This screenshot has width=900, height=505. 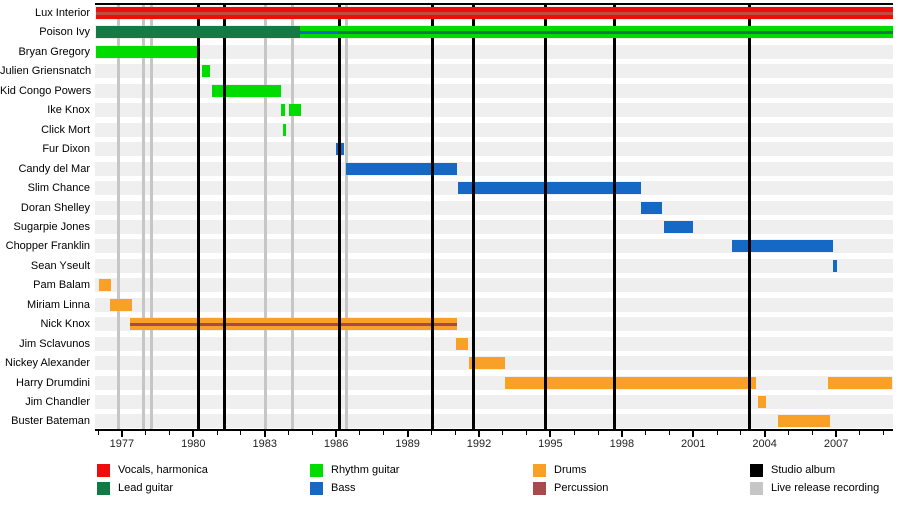 What do you see at coordinates (51, 226) in the screenshot?
I see `member-label: Sugarpie Jones` at bounding box center [51, 226].